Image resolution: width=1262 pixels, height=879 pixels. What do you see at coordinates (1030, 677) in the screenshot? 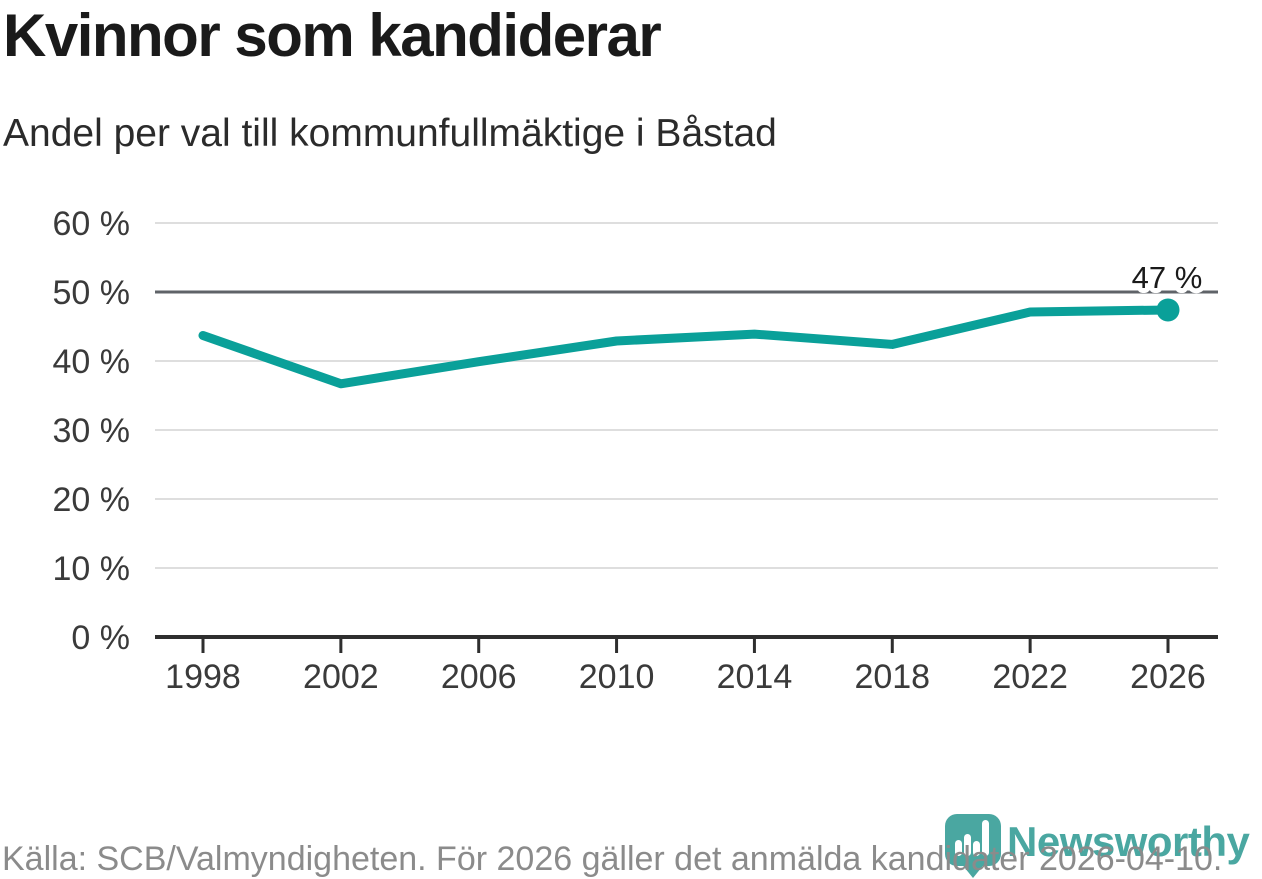
I see `x-tick-label: 2022` at bounding box center [1030, 677].